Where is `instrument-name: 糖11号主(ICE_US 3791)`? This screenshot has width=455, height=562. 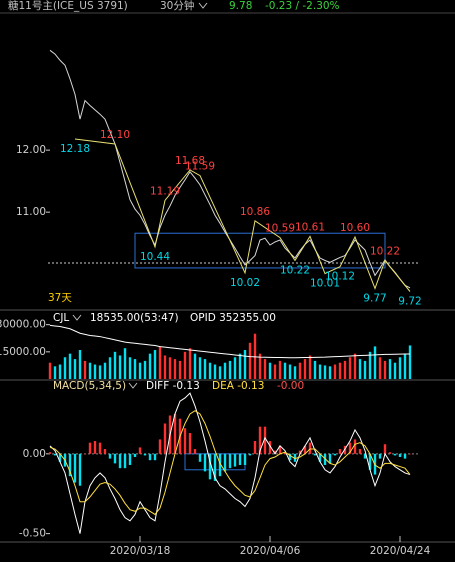
instrument-name: 糖11号主(ICE_US 3791) is located at coordinates (68, 6).